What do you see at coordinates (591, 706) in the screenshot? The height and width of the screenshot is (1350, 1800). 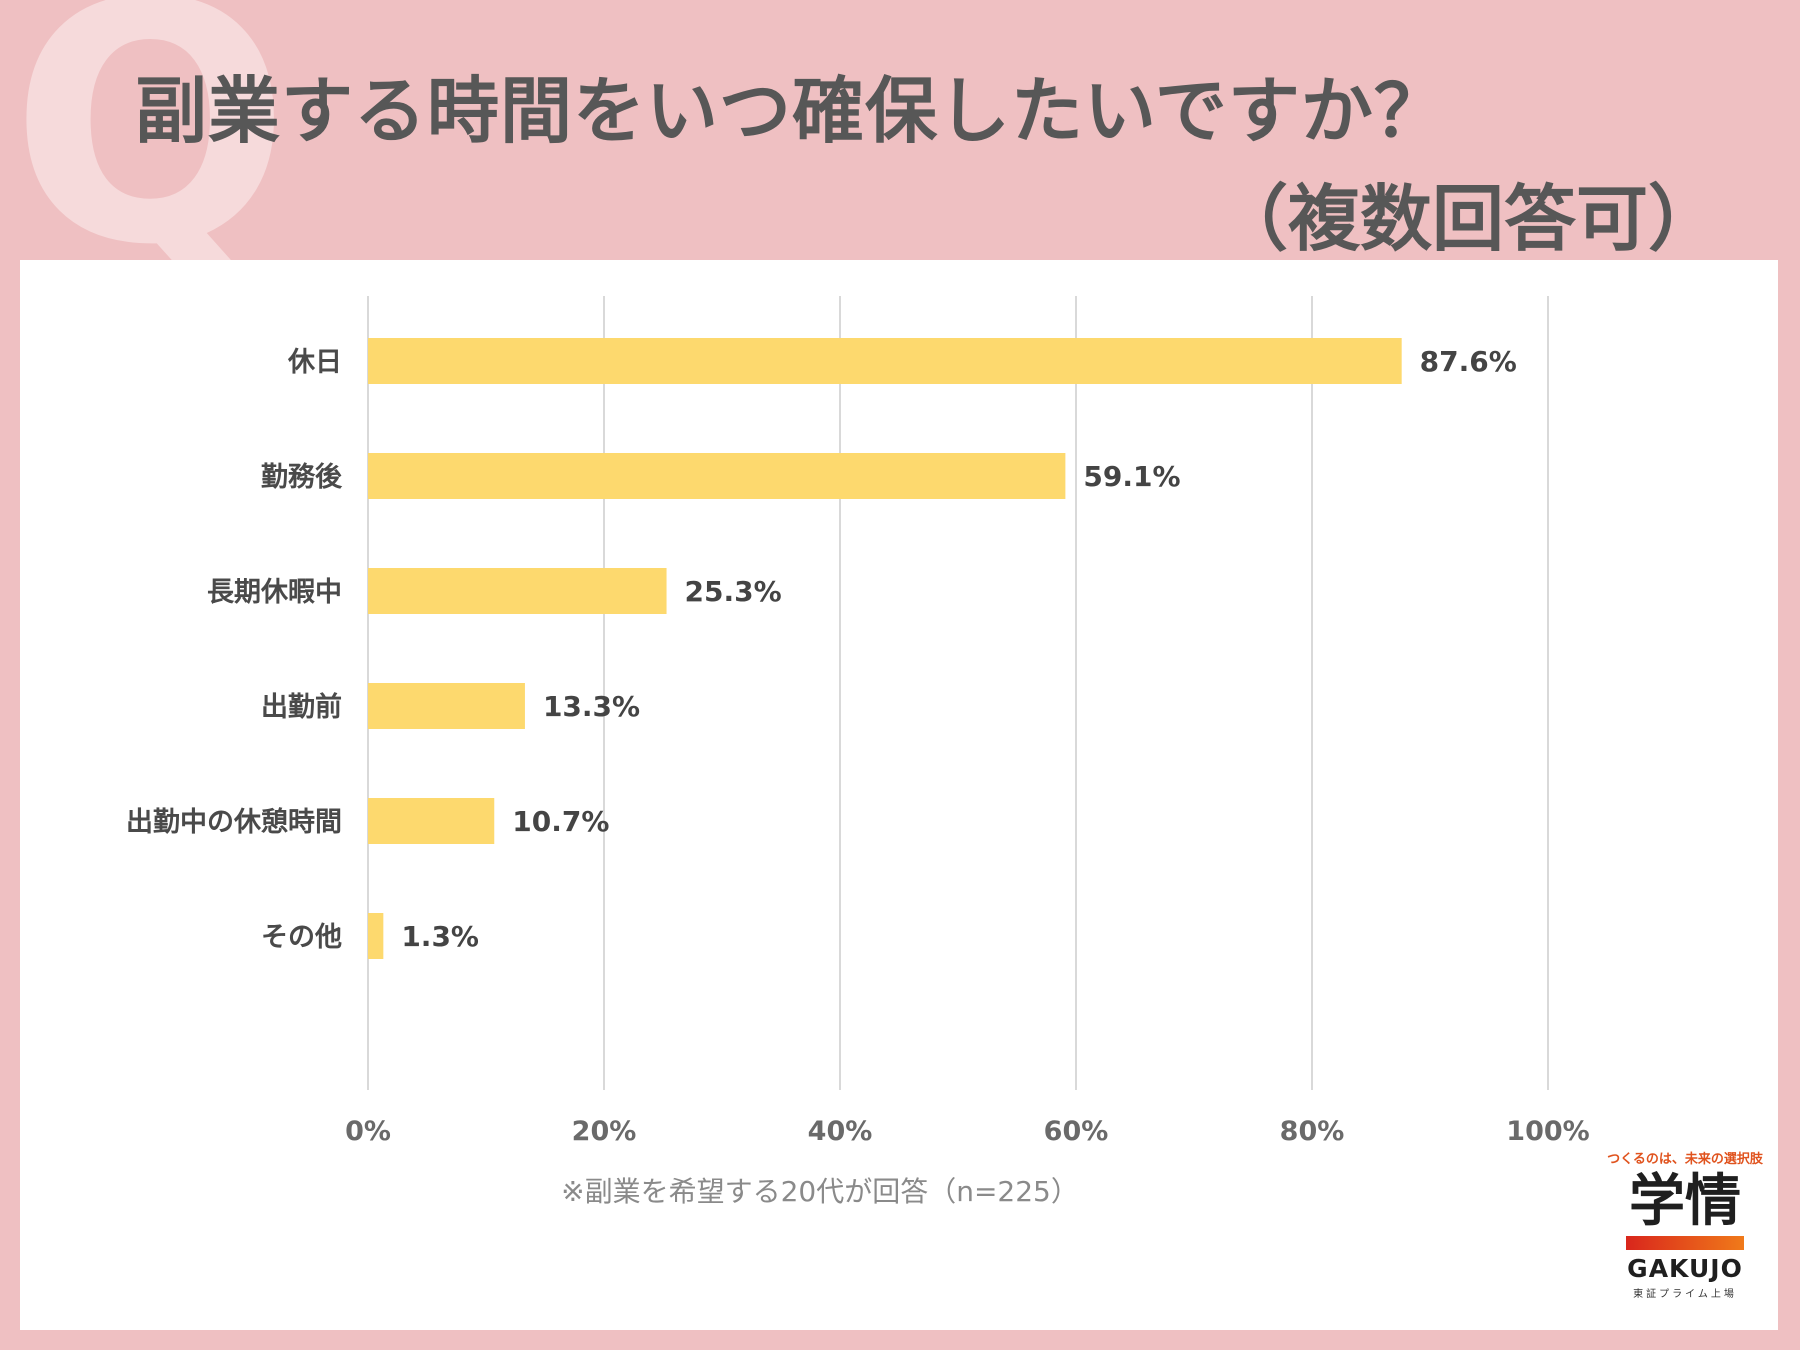 I see `data-label: 13.3%` at bounding box center [591, 706].